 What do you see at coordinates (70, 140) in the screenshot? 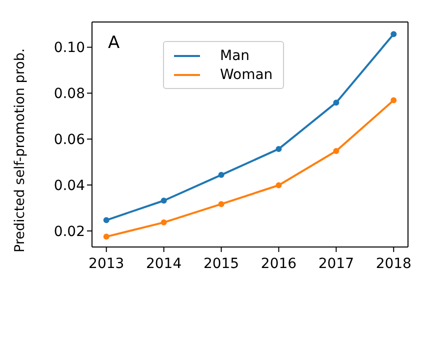
I see `y-tick-label: 0.06` at bounding box center [70, 140].